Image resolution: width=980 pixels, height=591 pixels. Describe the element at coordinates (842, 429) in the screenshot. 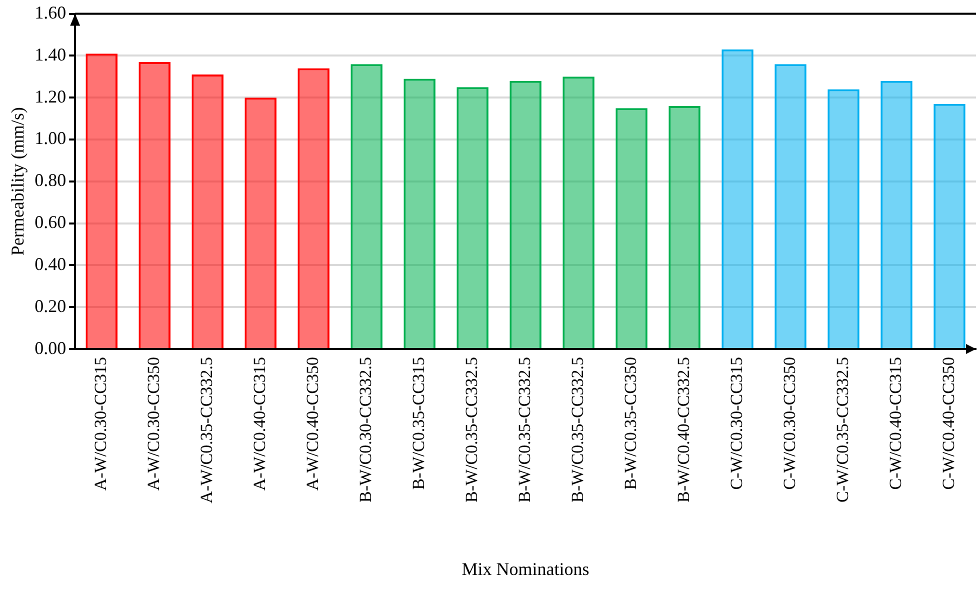

I see `x-tick-label: C-W/C0.35-CC332.5` at that location.